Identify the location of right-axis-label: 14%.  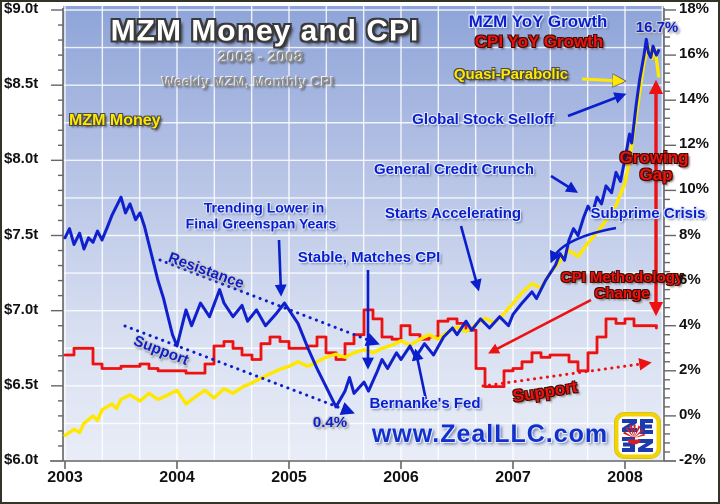
(694, 99).